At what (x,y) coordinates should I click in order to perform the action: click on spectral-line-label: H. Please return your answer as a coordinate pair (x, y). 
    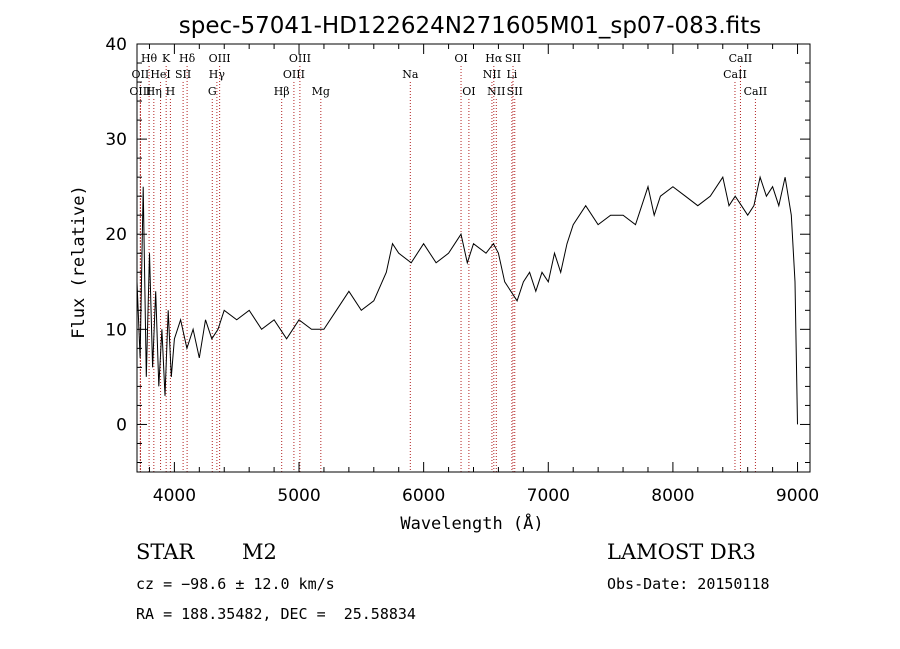
    Looking at the image, I should click on (171, 91).